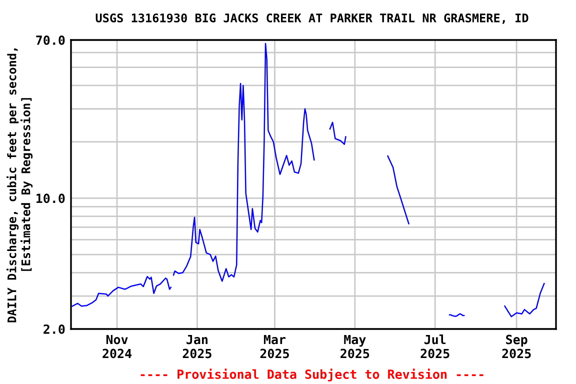 This screenshot has height=384, width=576. I want to click on y-tick-label: 2.0, so click(54, 329).